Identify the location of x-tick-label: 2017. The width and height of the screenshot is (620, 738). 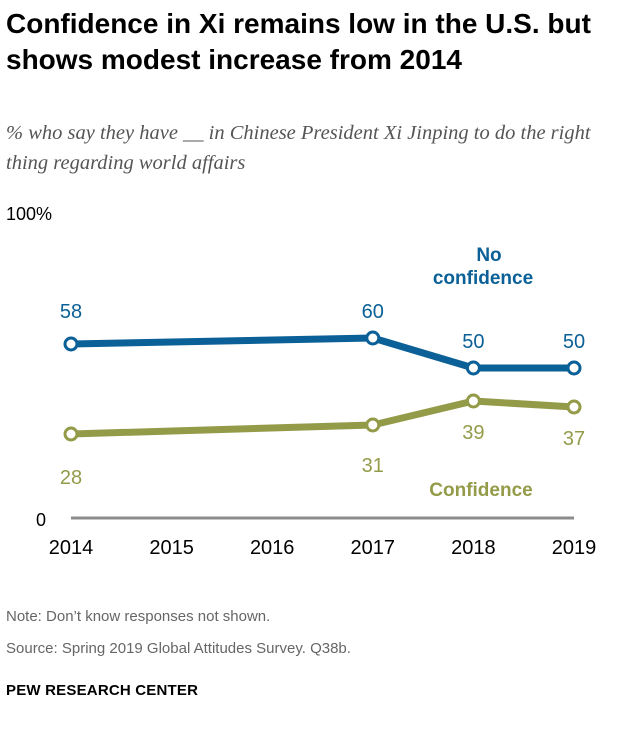
(373, 548).